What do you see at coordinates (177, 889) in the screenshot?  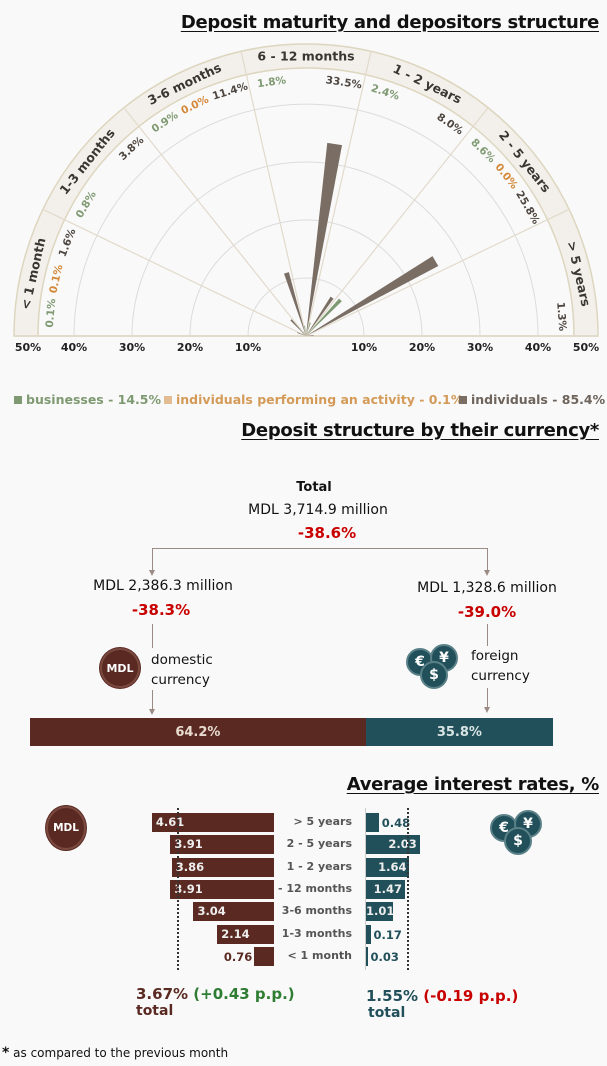 I see `mdl-average-line` at bounding box center [177, 889].